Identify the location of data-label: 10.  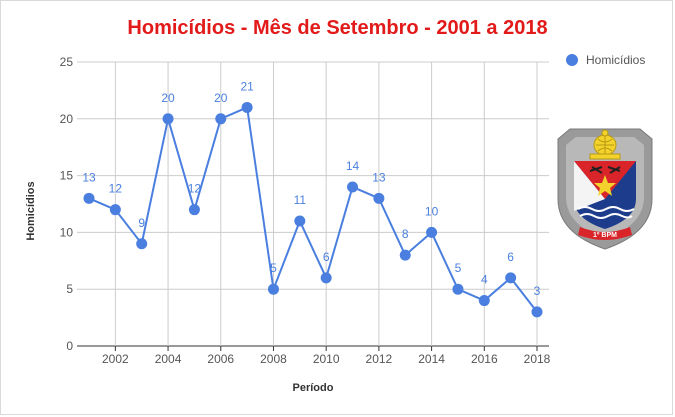
(432, 211).